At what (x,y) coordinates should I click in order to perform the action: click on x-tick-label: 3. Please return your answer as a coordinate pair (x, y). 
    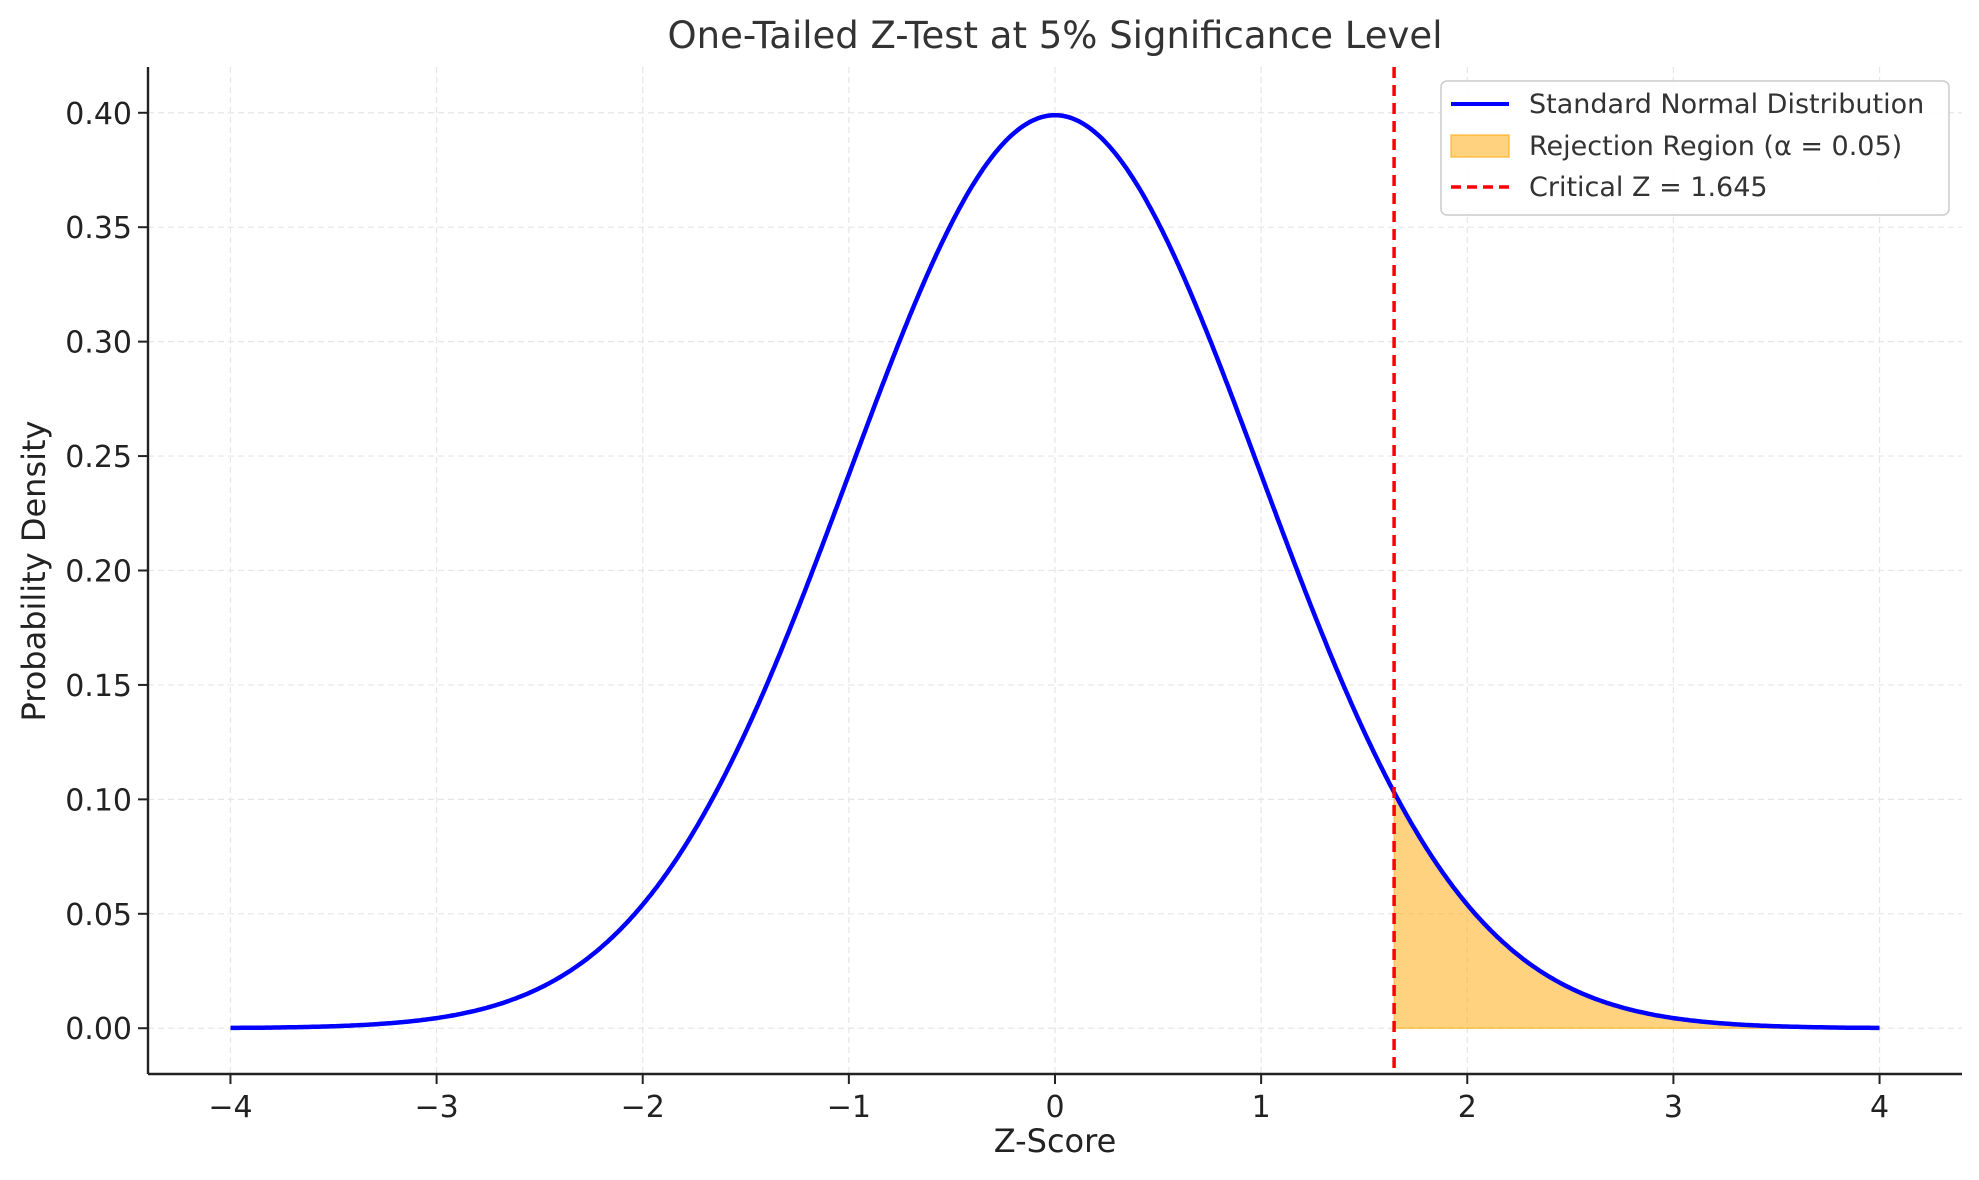
    Looking at the image, I should click on (1673, 1107).